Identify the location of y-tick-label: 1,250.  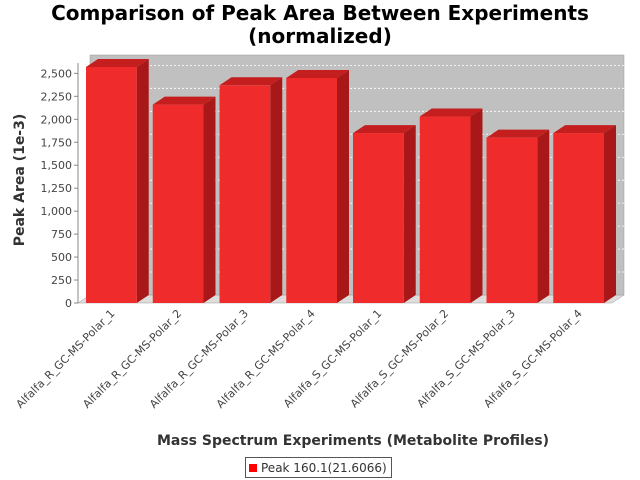
(57, 188).